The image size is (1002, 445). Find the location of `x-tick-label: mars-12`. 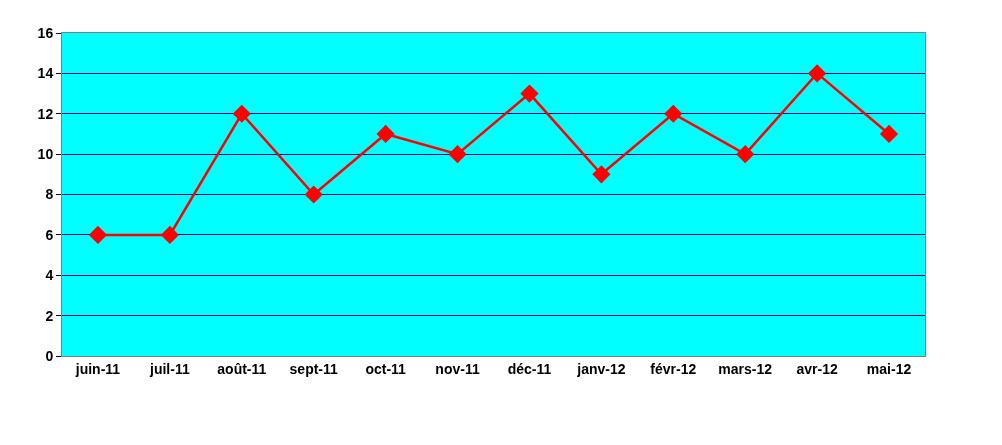

x-tick-label: mars-12 is located at coordinates (745, 368).